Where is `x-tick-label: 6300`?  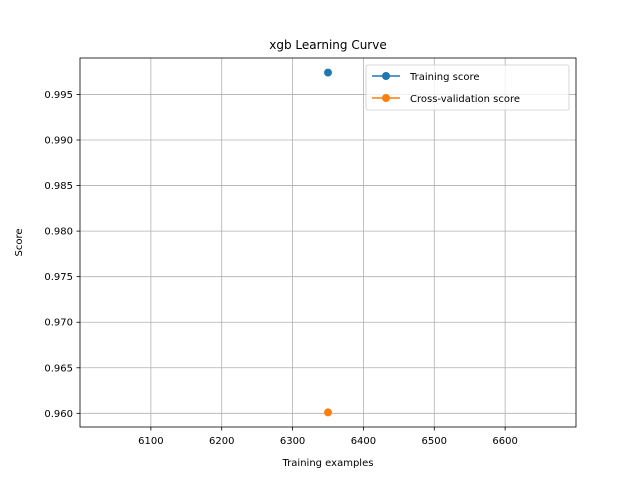 x-tick-label: 6300 is located at coordinates (292, 441).